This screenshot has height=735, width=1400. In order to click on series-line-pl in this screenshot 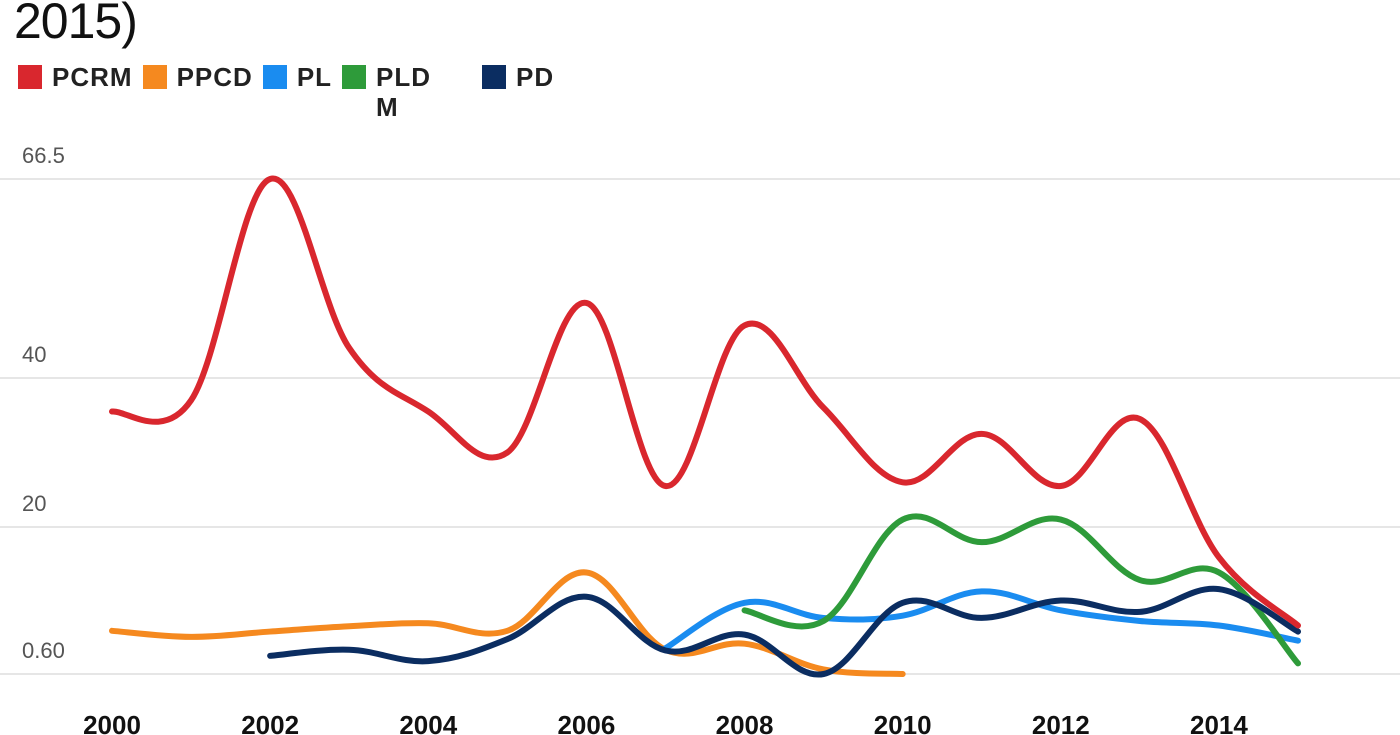, I will do `click(981, 620)`.